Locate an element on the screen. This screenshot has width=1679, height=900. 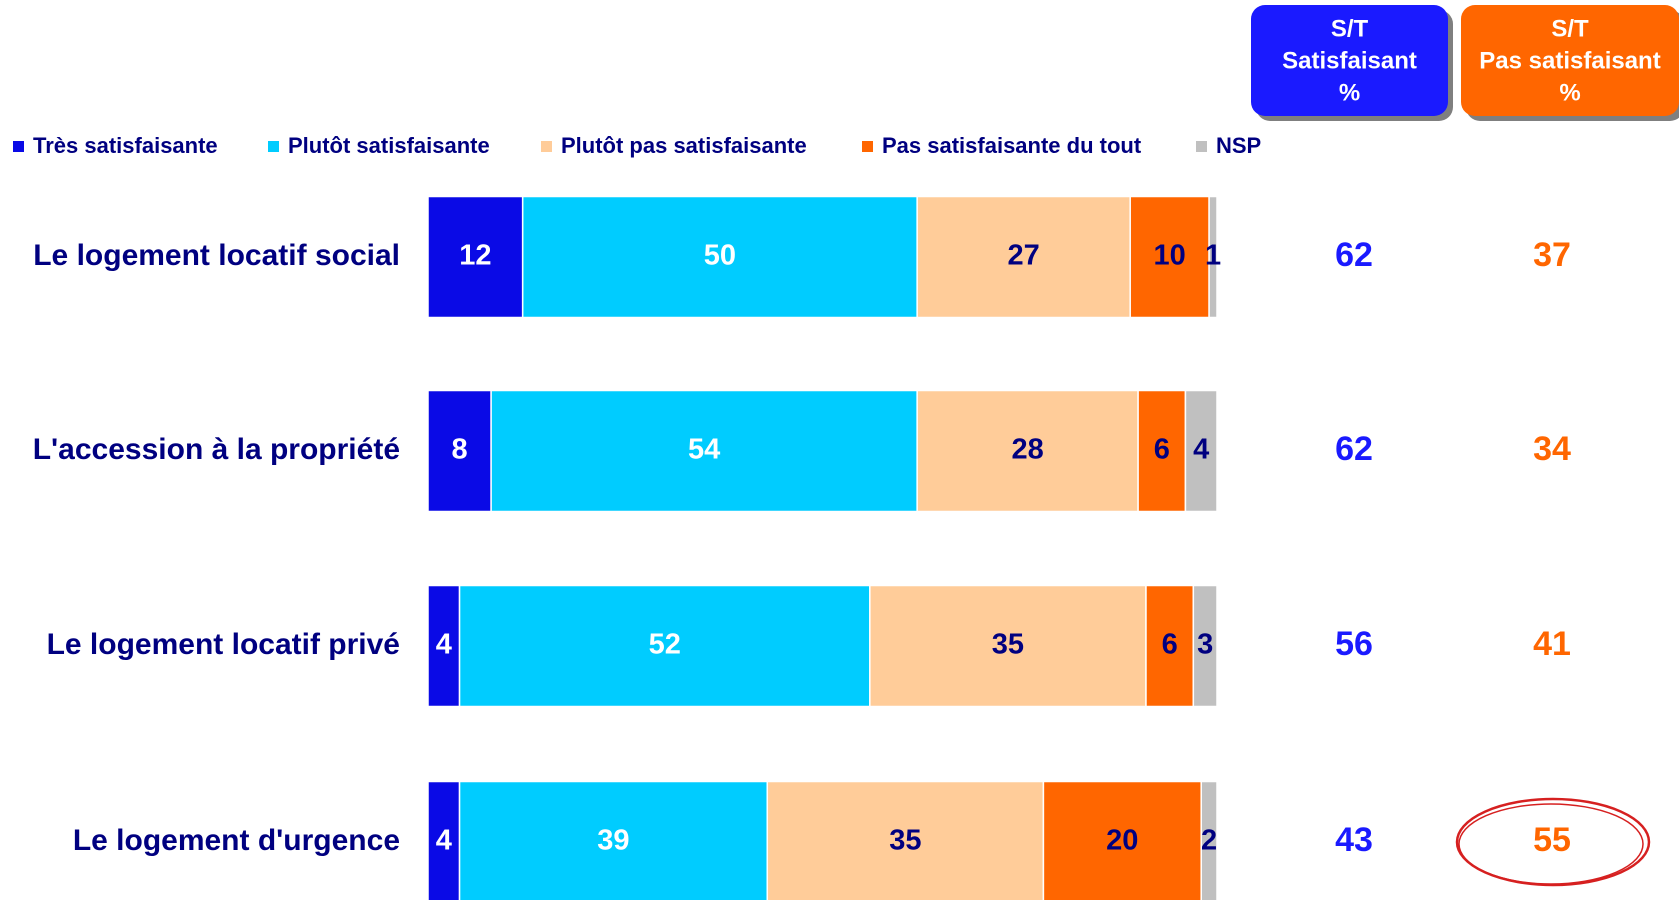
value-label: 12 is located at coordinates (475, 256).